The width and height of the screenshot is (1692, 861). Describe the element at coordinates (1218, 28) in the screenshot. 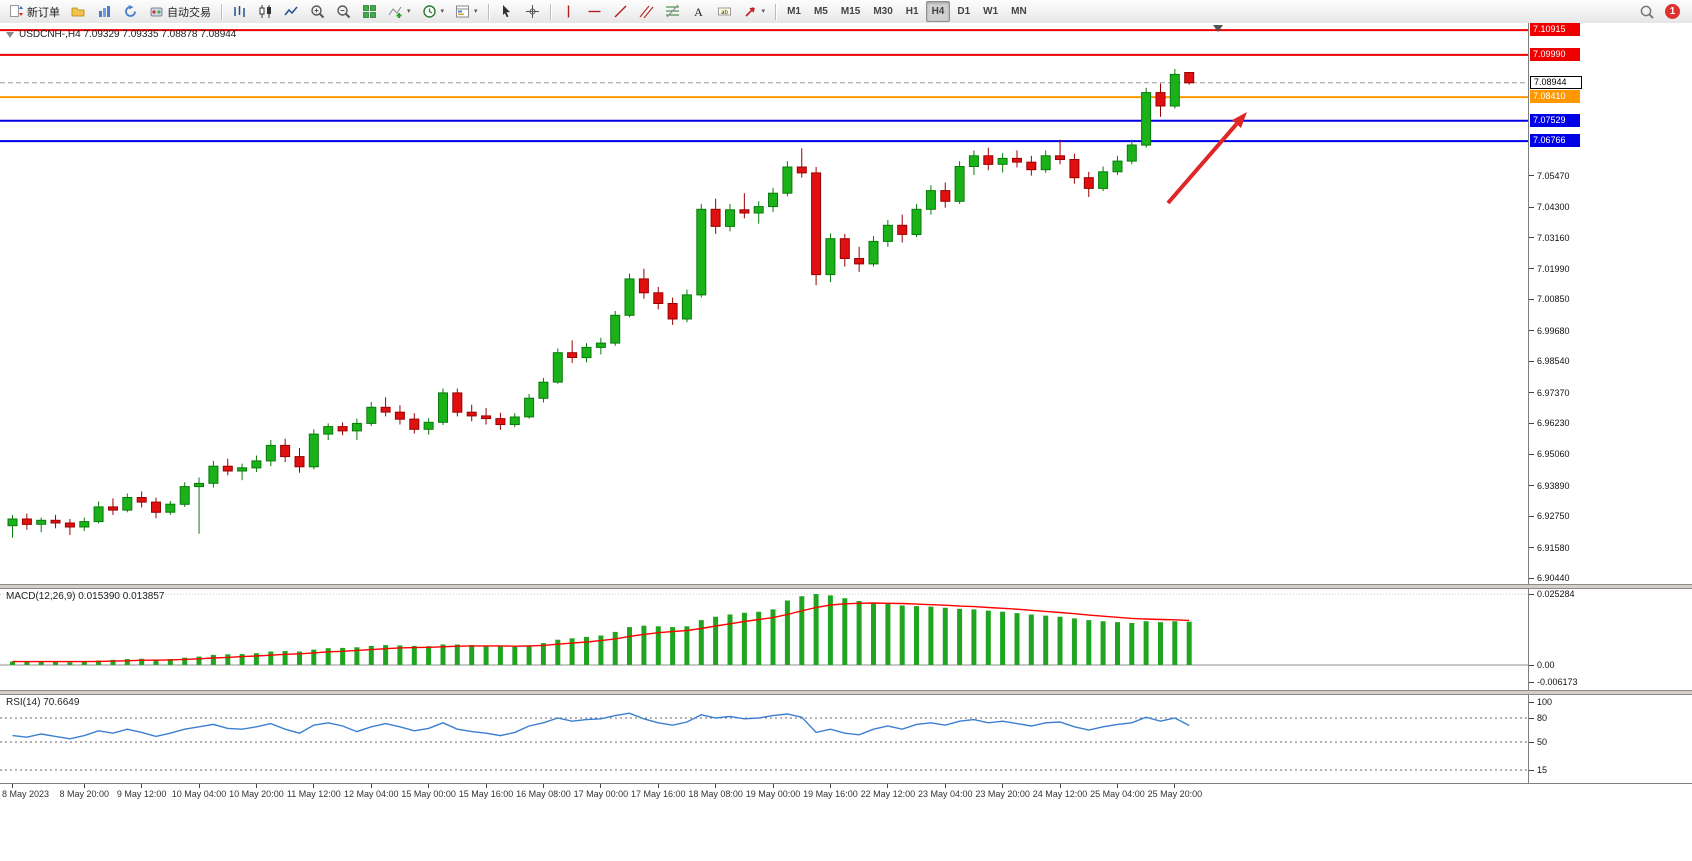

I see `chart-shift-marker` at that location.